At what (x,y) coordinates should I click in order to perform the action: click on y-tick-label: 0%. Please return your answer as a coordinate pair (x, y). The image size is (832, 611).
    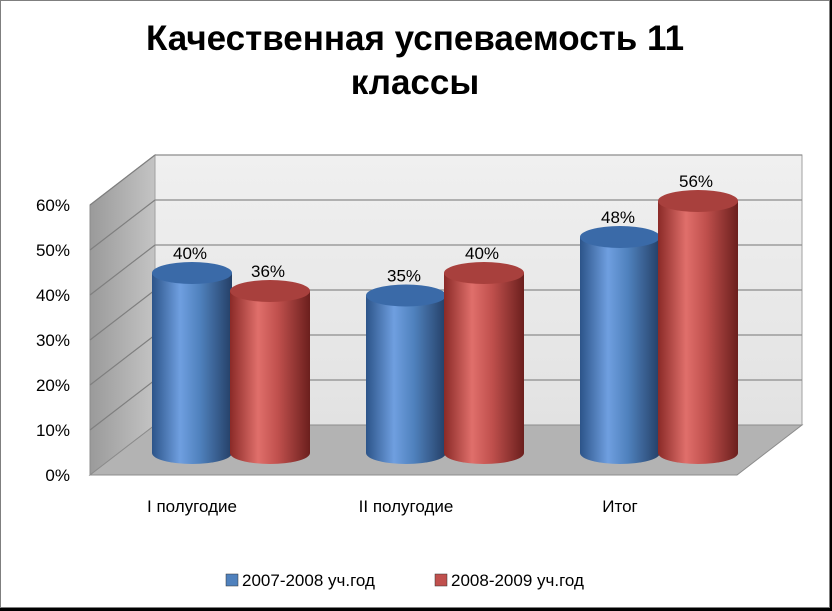
    Looking at the image, I should click on (57, 475).